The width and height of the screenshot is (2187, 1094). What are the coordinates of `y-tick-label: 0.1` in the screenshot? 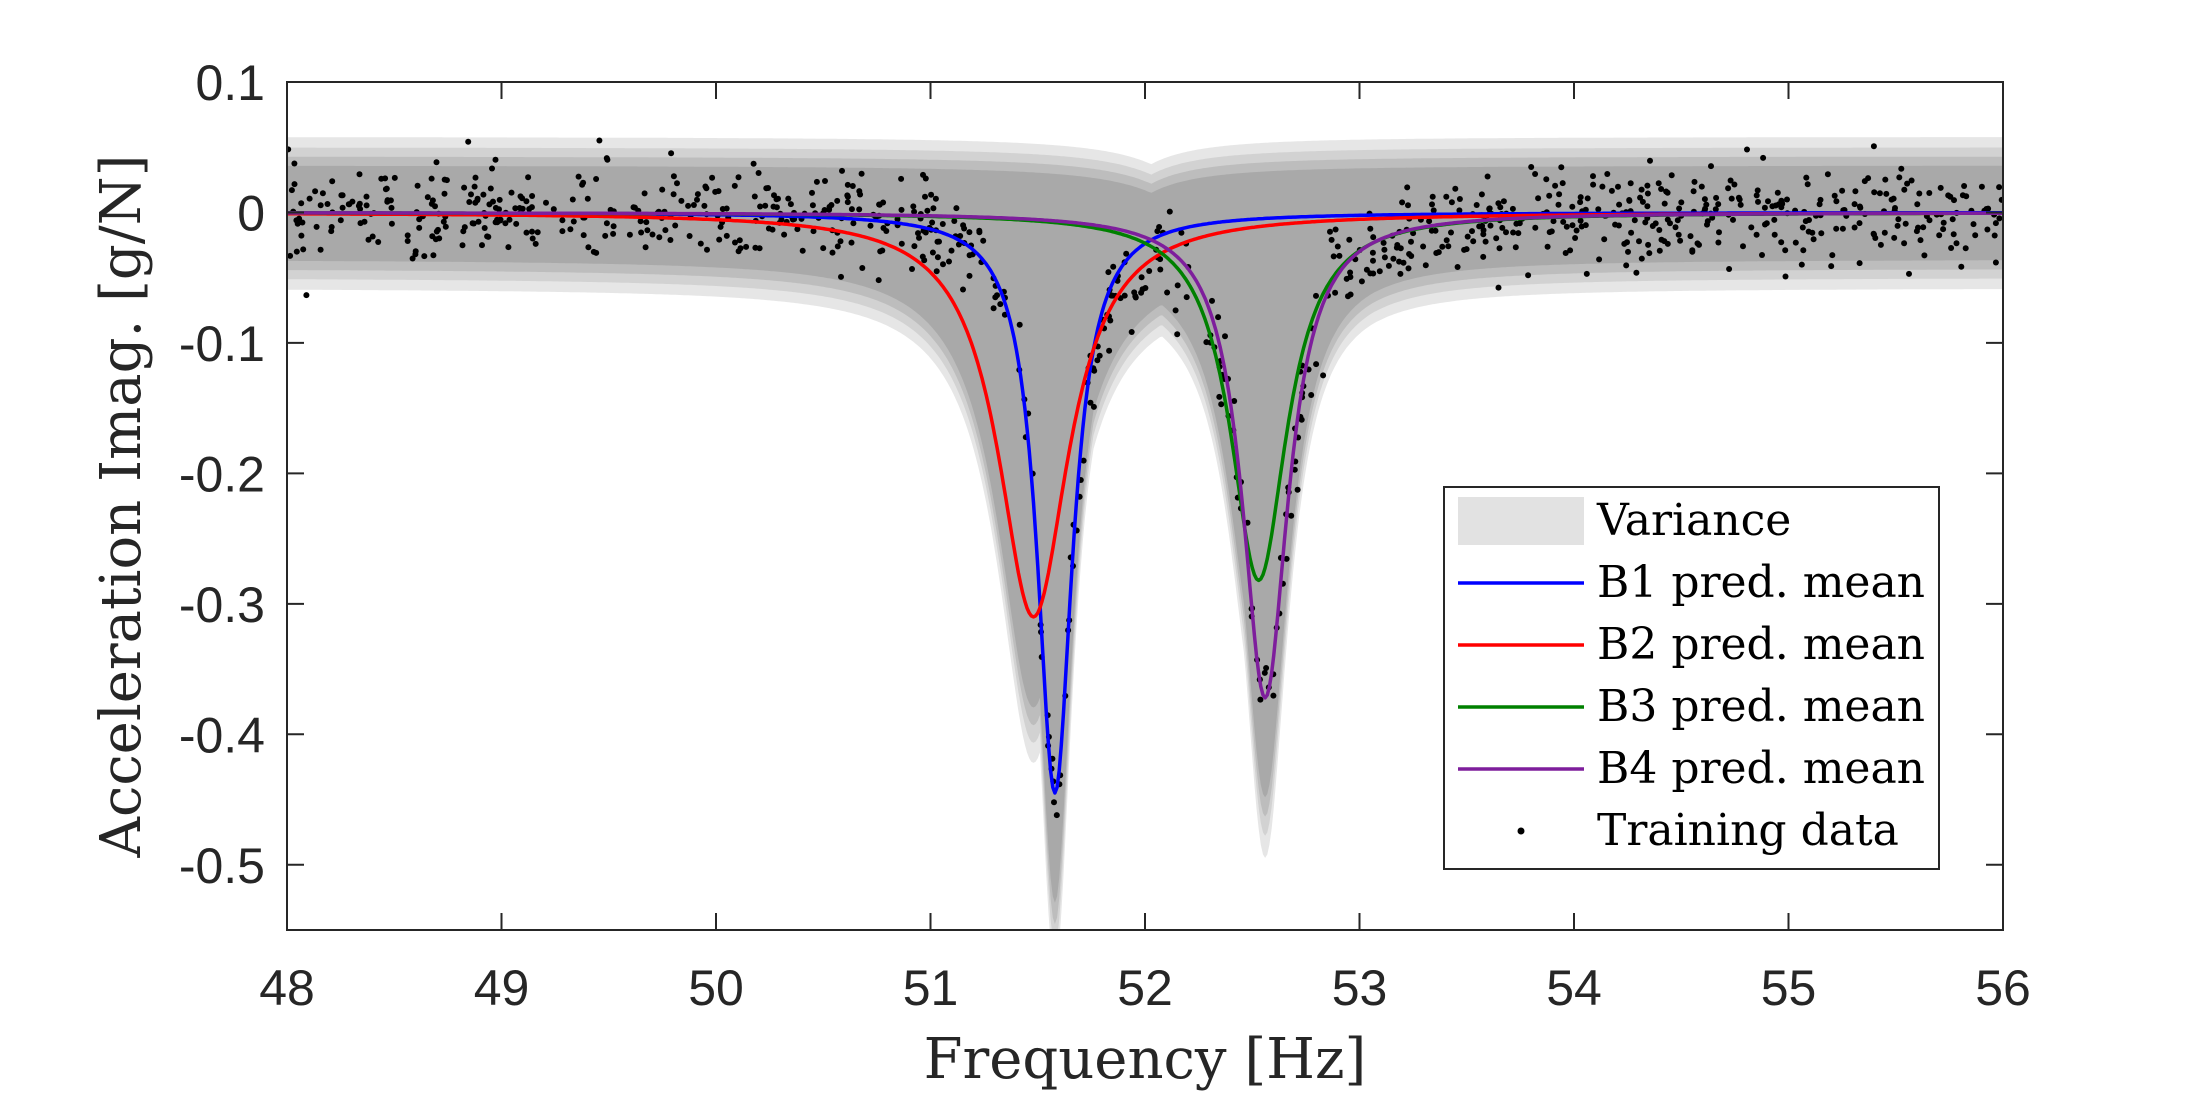 It's located at (230, 83).